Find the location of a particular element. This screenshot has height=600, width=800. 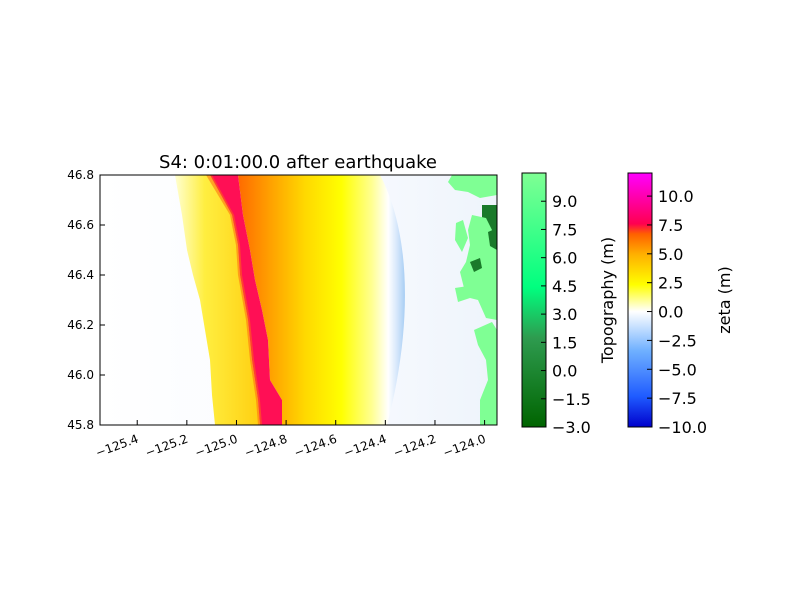

x-tick-label: −125.2 is located at coordinates (166, 446).